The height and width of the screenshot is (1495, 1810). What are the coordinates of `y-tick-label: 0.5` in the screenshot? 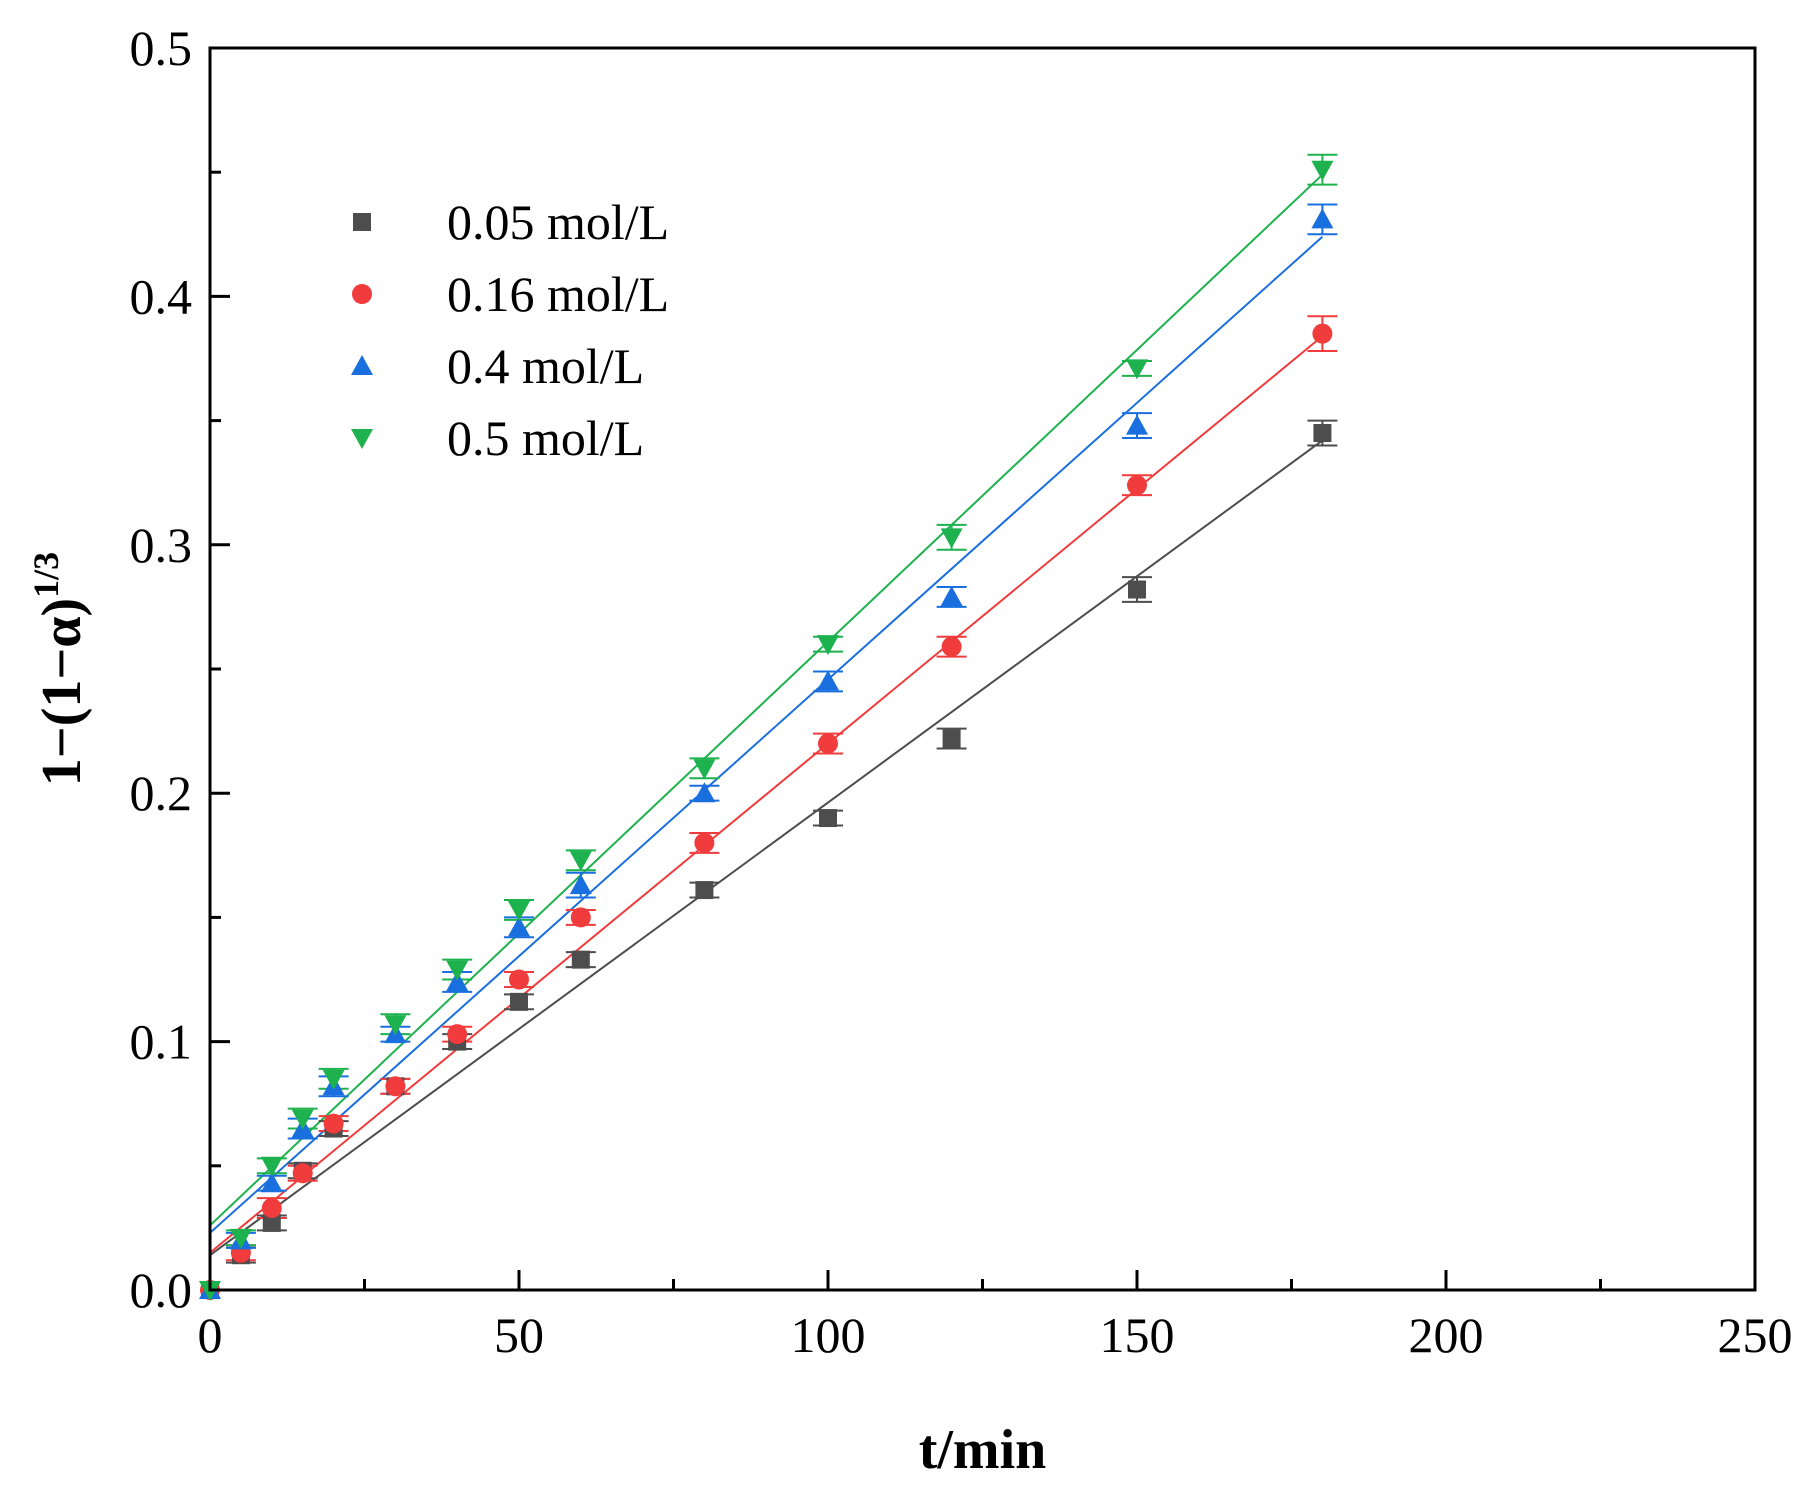 It's located at (161, 48).